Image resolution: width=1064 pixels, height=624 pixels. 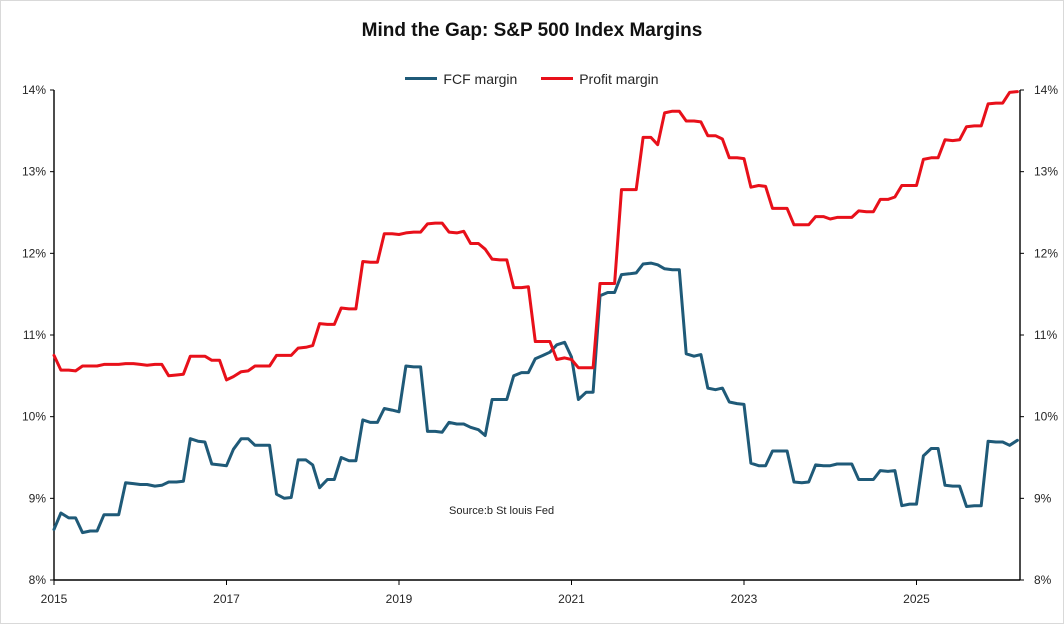 What do you see at coordinates (54, 599) in the screenshot?
I see `x-tick-label: 2015` at bounding box center [54, 599].